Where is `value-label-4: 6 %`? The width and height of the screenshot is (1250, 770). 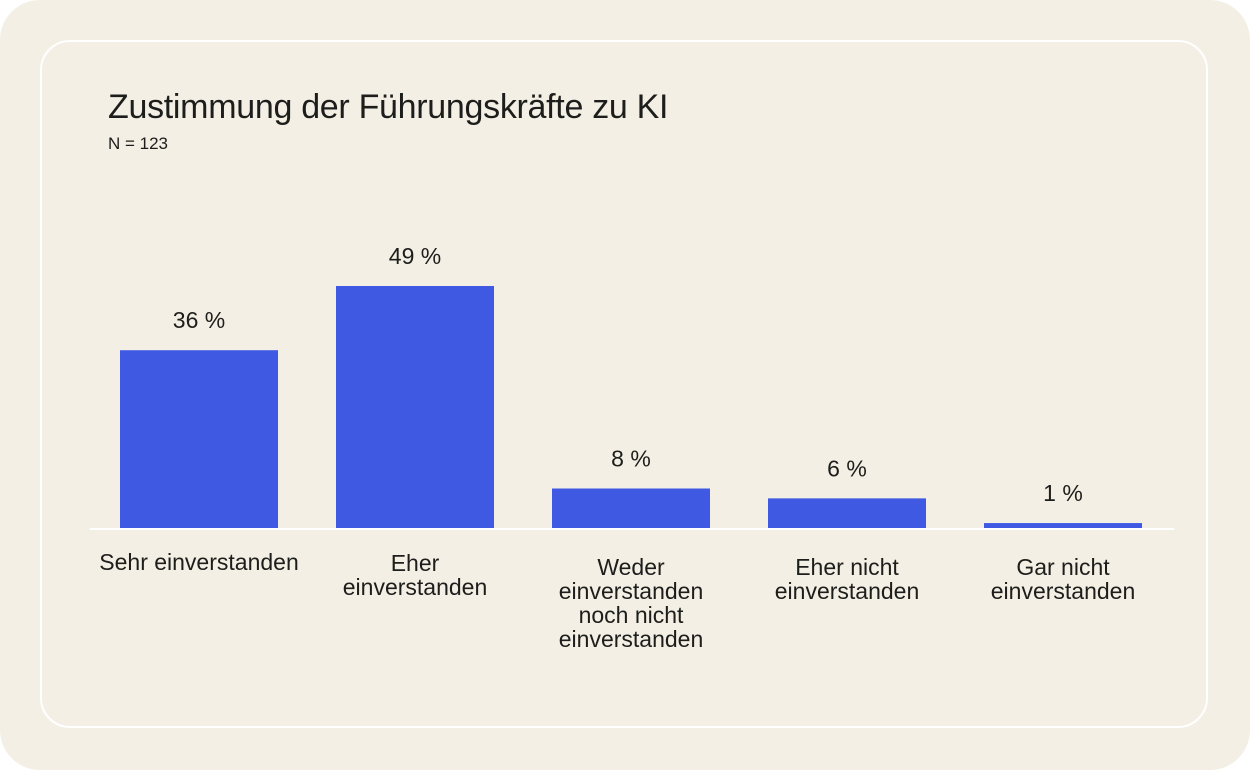
value-label-4: 6 % is located at coordinates (847, 468).